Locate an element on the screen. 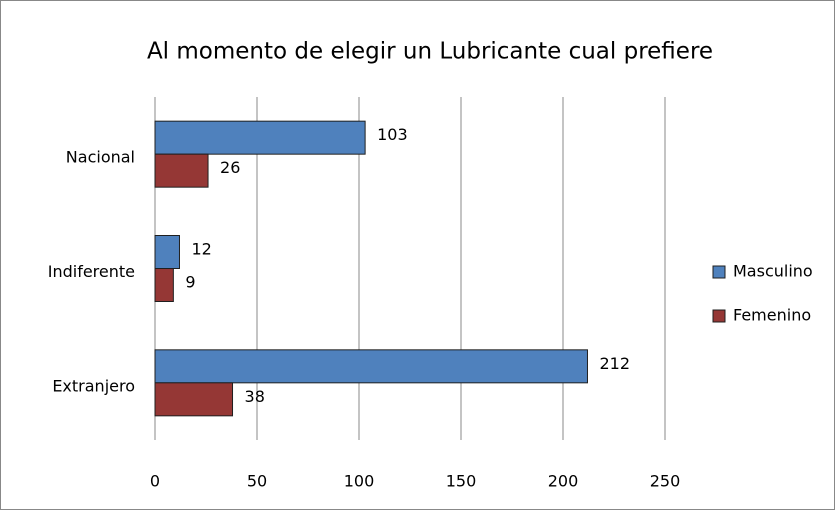  data-label: 103 is located at coordinates (392, 134).